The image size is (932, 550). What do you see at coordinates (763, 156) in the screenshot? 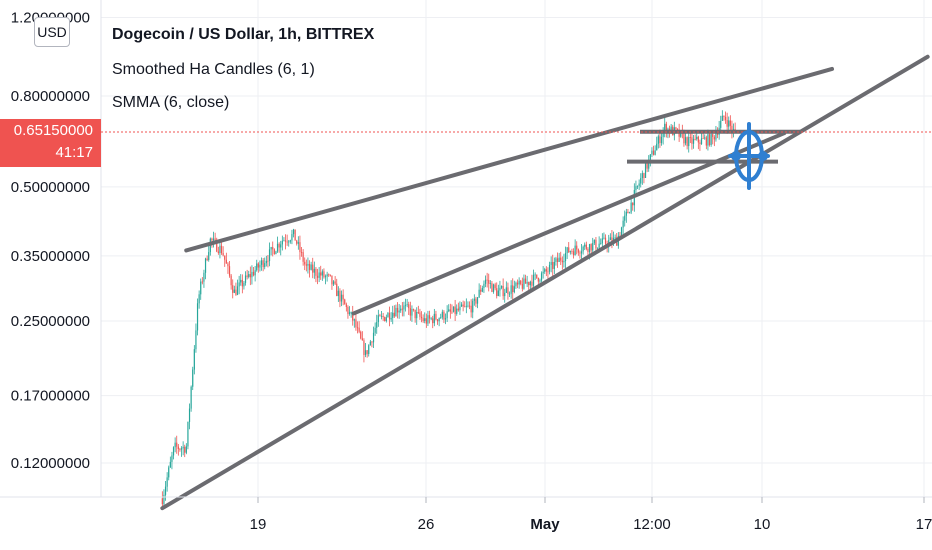
I see `marker-handle` at bounding box center [763, 156].